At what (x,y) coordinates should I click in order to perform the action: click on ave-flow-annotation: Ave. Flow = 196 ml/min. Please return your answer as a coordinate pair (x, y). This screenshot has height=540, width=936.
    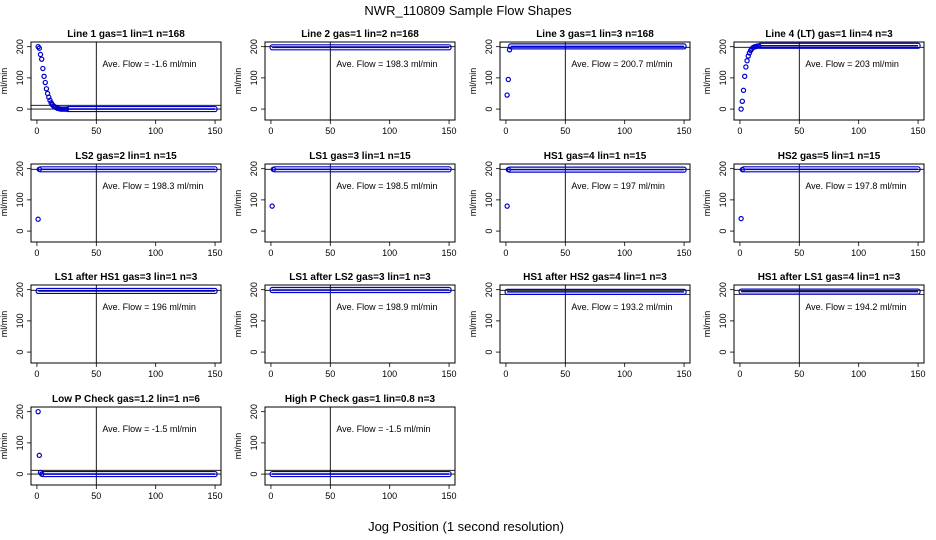
    Looking at the image, I should click on (149, 307).